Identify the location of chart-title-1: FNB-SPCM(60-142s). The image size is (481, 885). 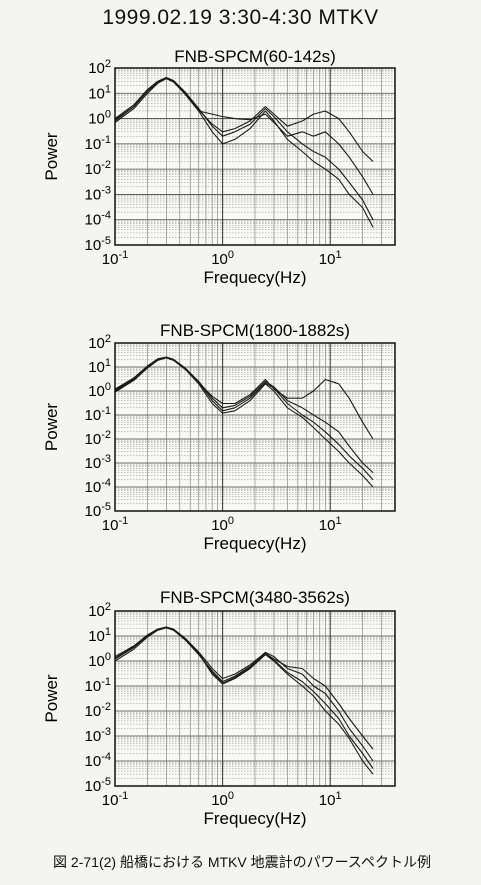
(255, 56).